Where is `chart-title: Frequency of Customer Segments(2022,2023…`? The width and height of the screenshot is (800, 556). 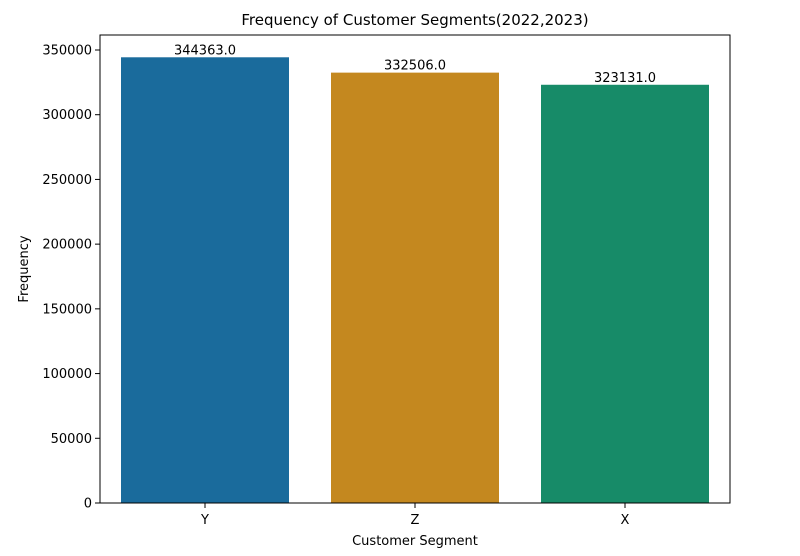 chart-title: Frequency of Customer Segments(2022,2023… is located at coordinates (414, 20).